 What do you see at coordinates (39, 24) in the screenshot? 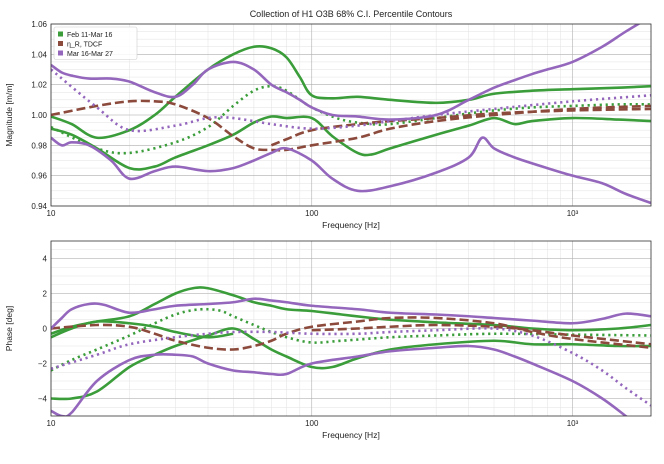
I see `y-tick-label: 1.06` at bounding box center [39, 24].